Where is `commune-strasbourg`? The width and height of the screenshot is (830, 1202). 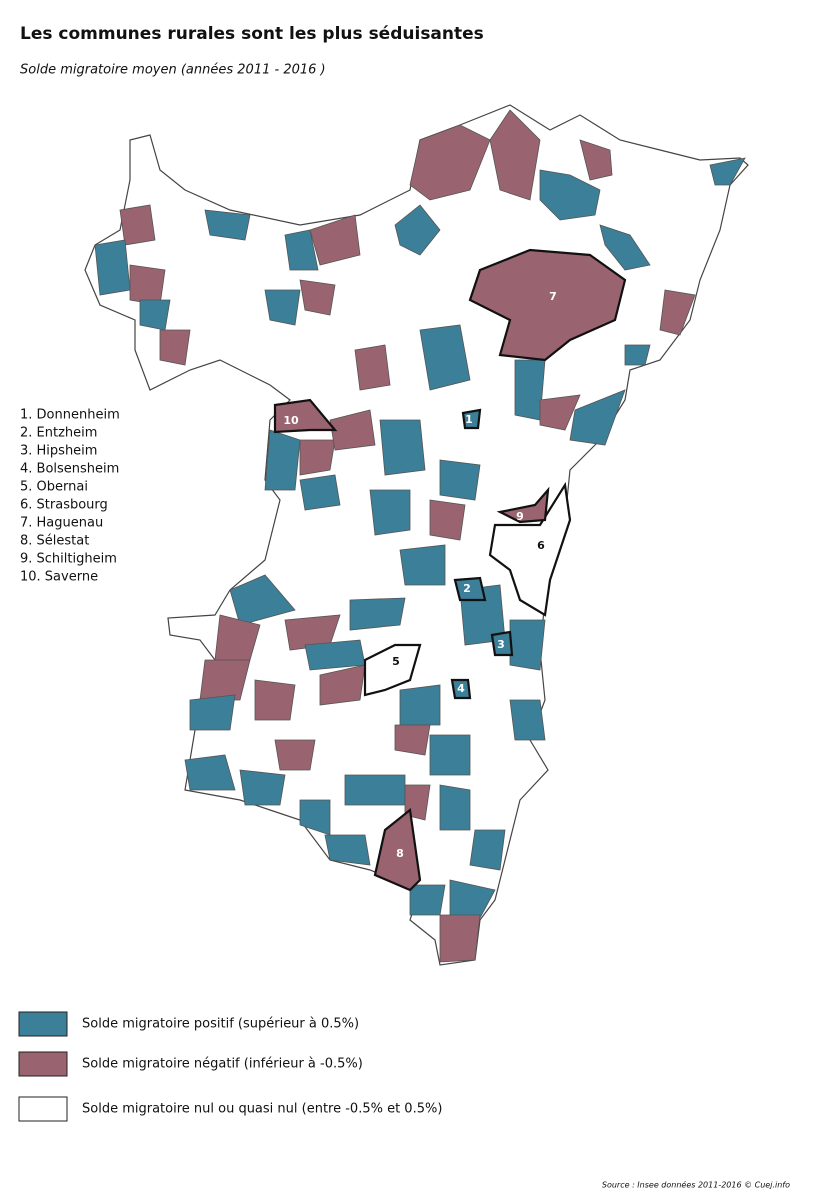 commune-strasbourg is located at coordinates (530, 549).